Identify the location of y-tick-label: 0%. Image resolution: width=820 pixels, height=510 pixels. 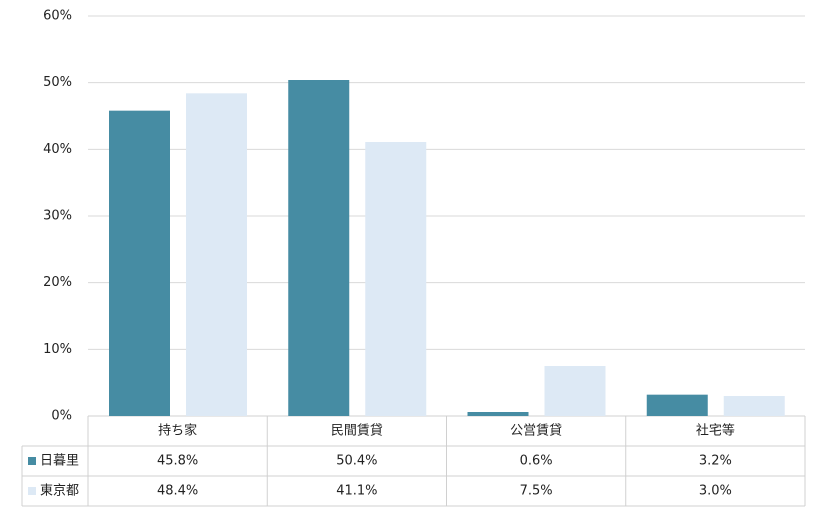
(61, 416).